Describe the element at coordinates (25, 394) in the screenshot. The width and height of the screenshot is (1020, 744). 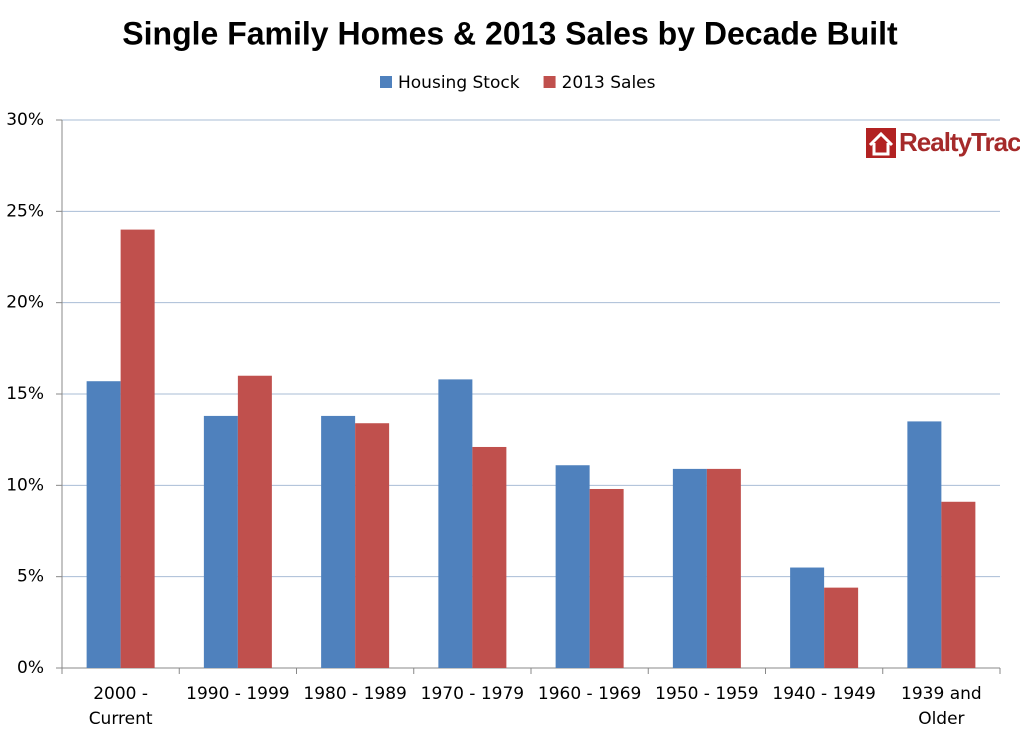
I see `y-tick-label: 15%` at that location.